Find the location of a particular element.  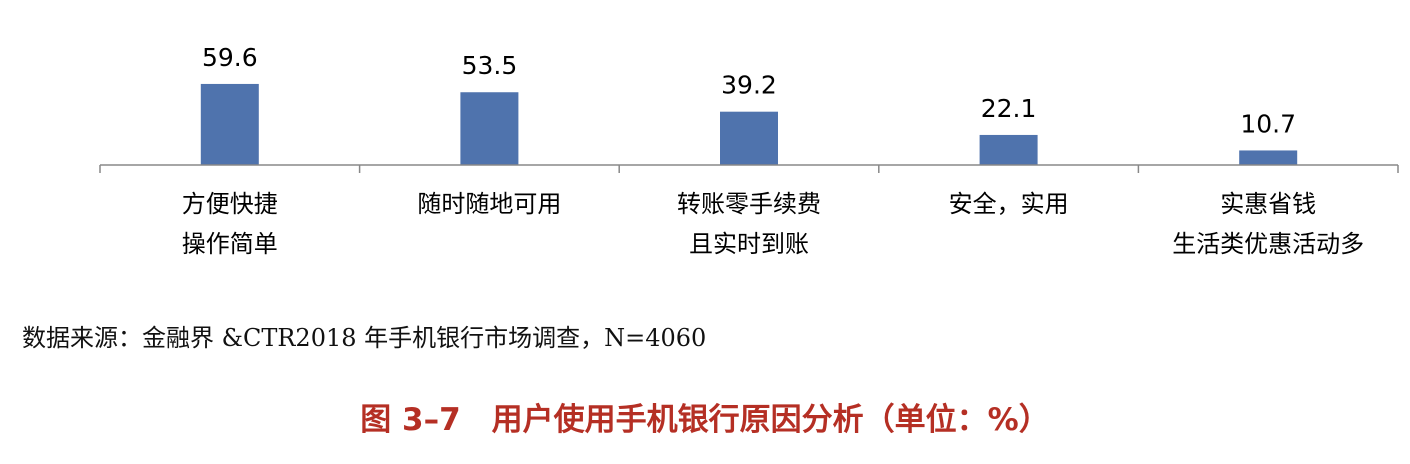

category-label: 安全，实用 is located at coordinates (1009, 204).